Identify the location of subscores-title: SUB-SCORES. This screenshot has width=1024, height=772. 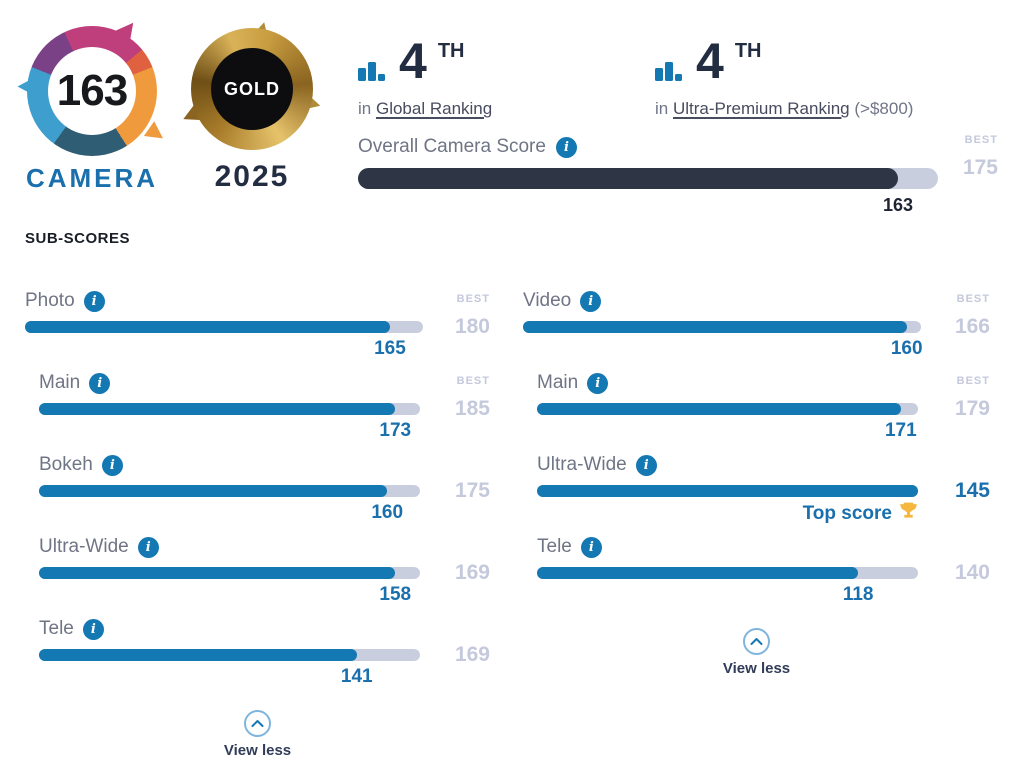
(78, 238).